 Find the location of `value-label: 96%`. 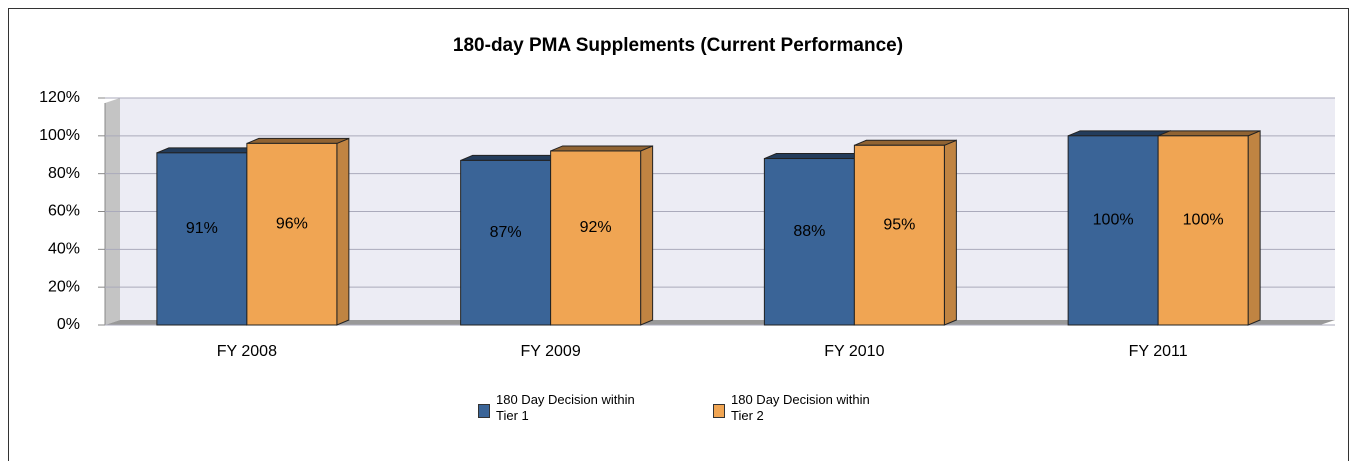

value-label: 96% is located at coordinates (292, 223).